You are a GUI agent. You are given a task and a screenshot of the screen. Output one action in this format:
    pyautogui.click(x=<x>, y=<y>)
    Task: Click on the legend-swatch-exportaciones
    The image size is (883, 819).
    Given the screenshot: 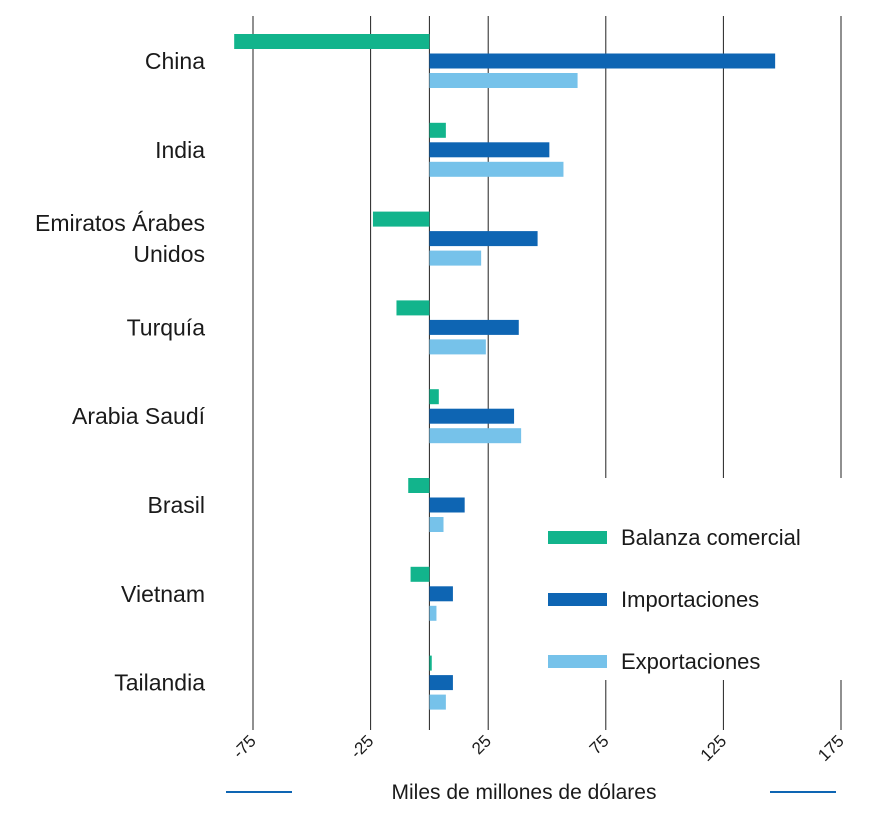 What is the action you would take?
    pyautogui.click(x=577, y=661)
    